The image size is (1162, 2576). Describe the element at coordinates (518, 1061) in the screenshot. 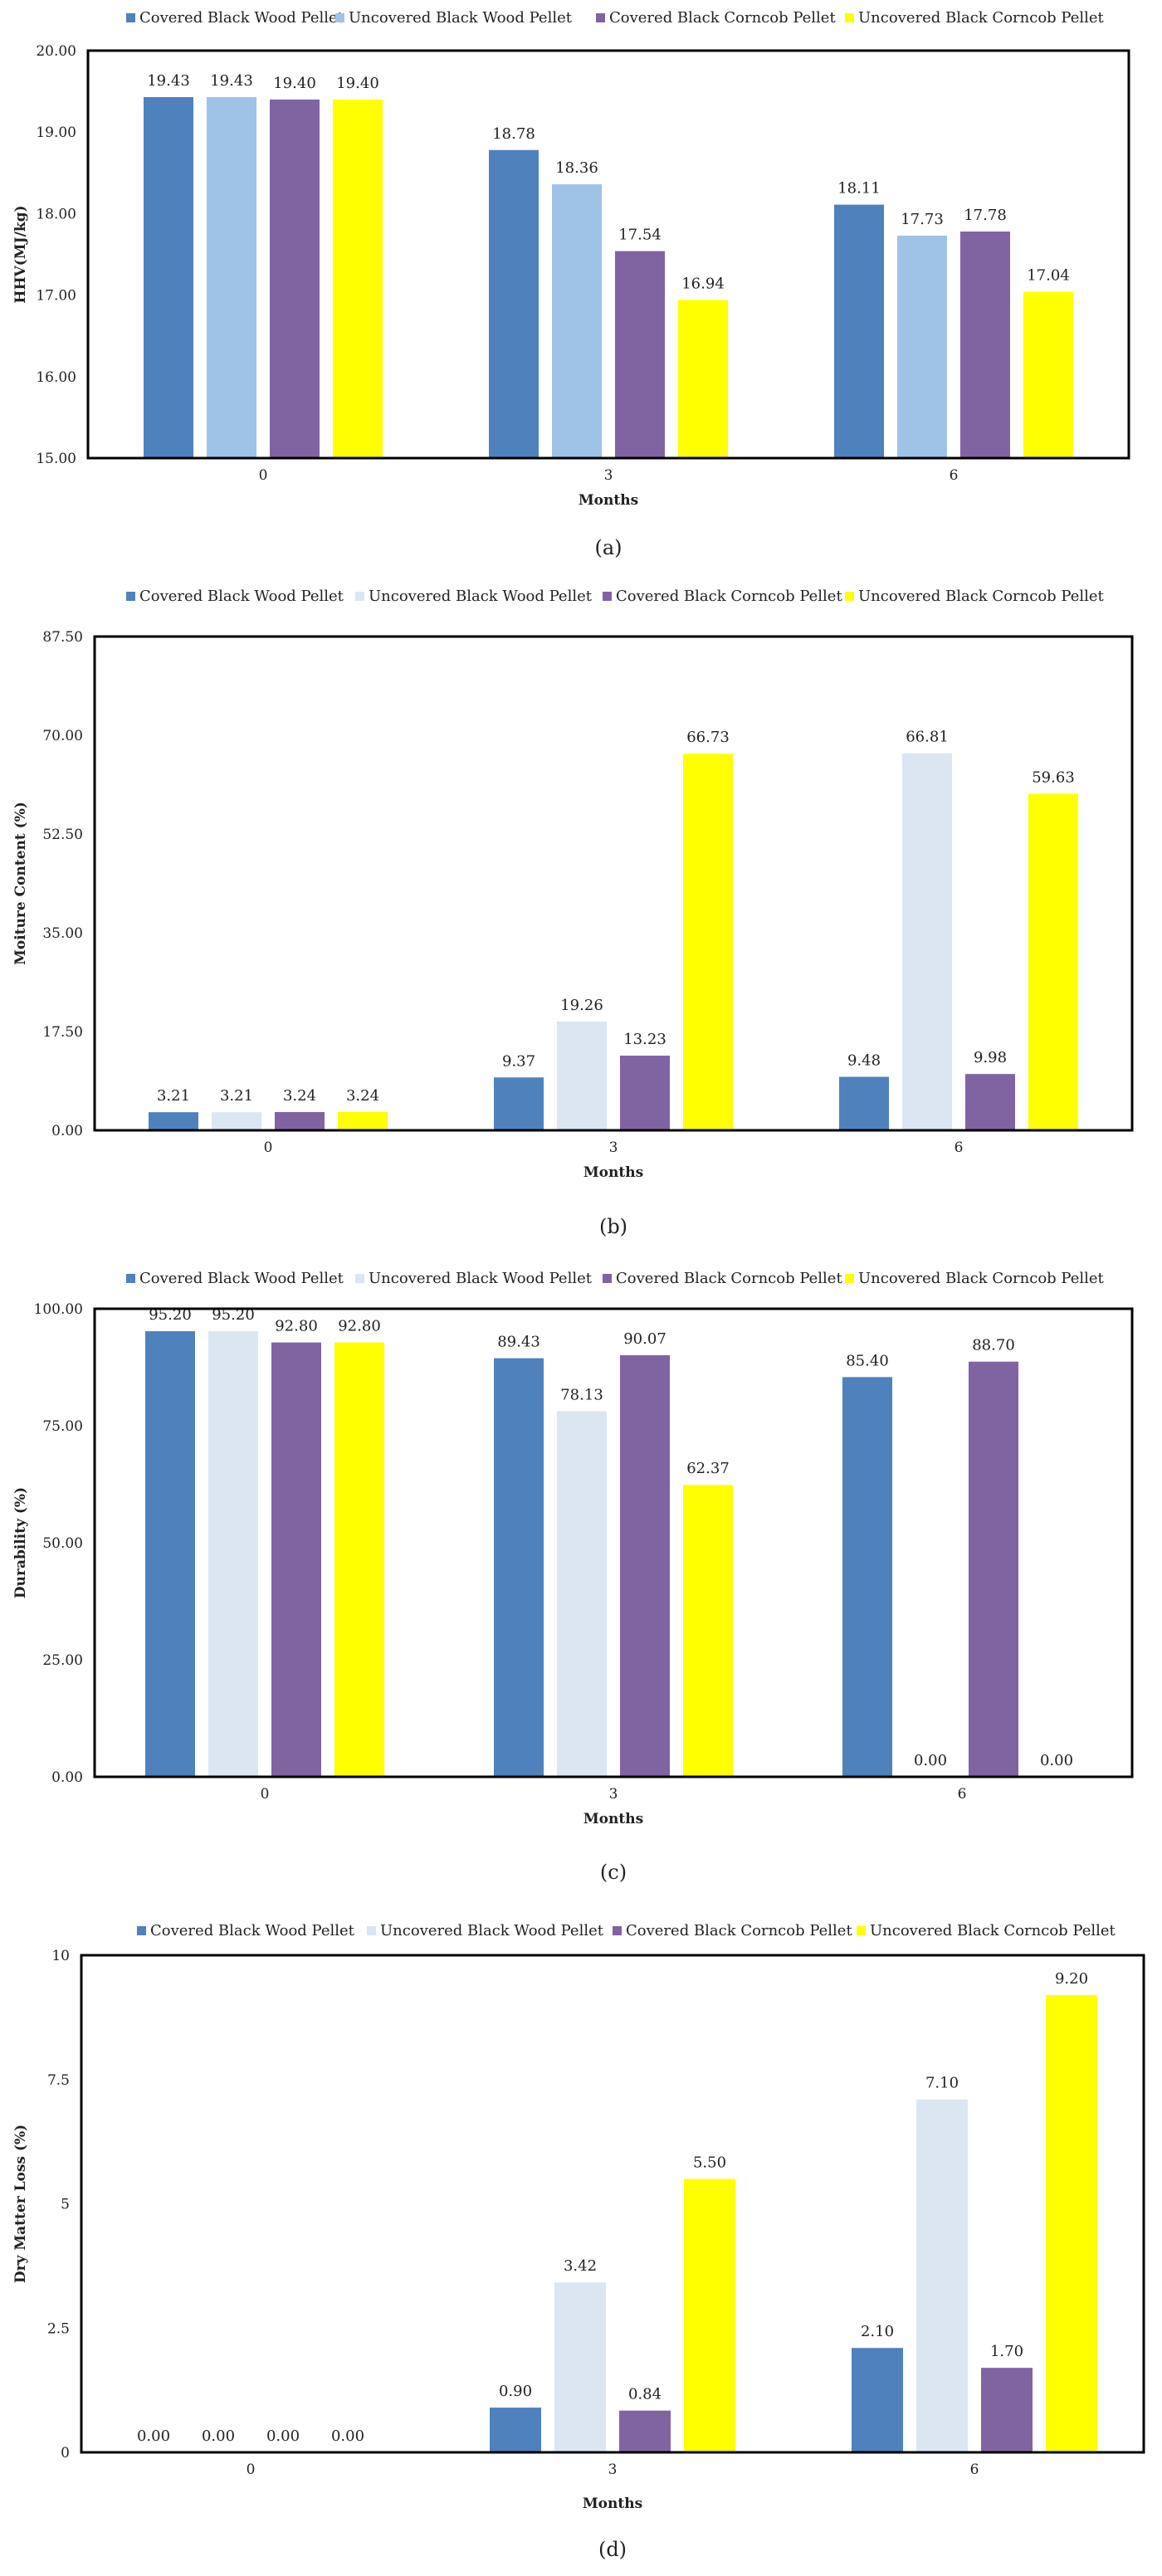

I see `data-label: 9.37` at that location.